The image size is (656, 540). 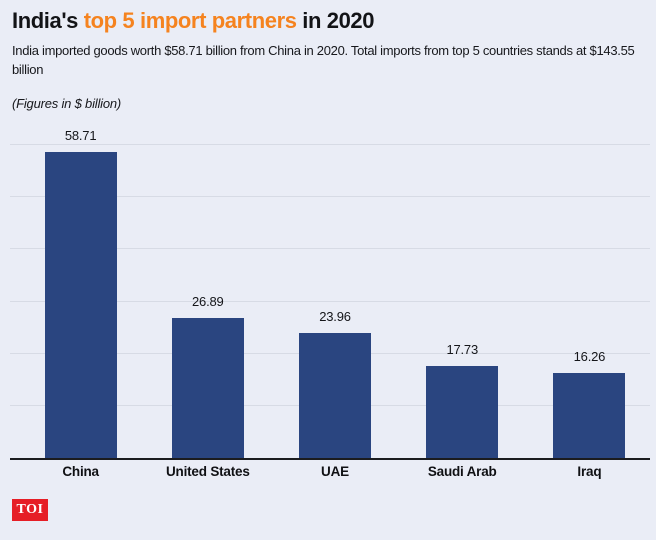 What do you see at coordinates (67, 103) in the screenshot?
I see `units-note: (Figures in $ billion)` at bounding box center [67, 103].